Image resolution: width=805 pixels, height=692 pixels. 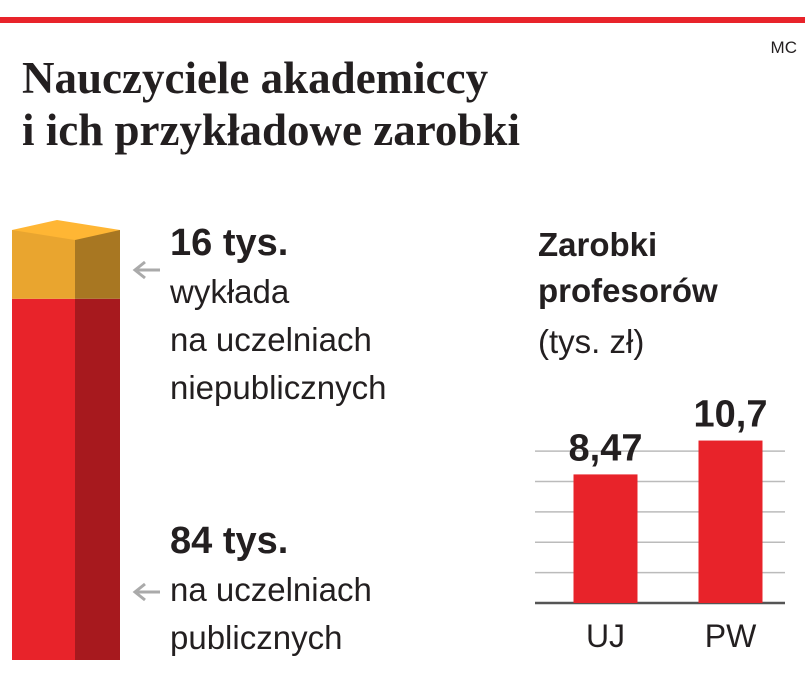 I want to click on chart-title: Zarobki profesorów, so click(x=628, y=267).